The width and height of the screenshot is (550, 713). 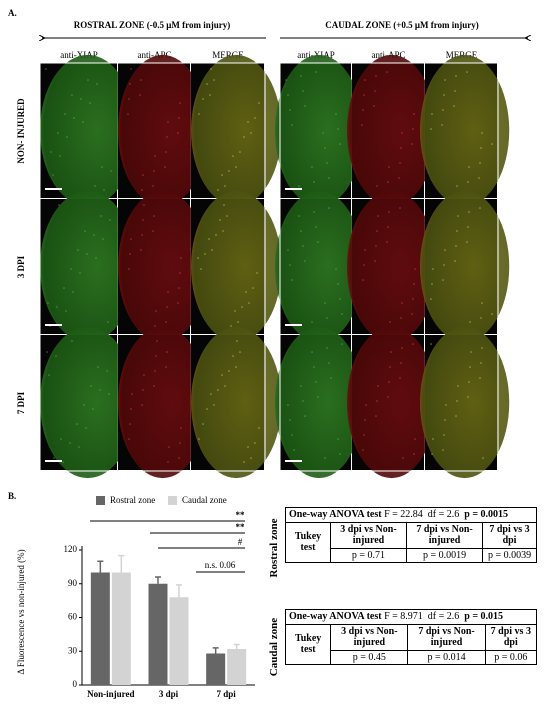 I want to click on column-label: anti-APC, so click(x=388, y=55).